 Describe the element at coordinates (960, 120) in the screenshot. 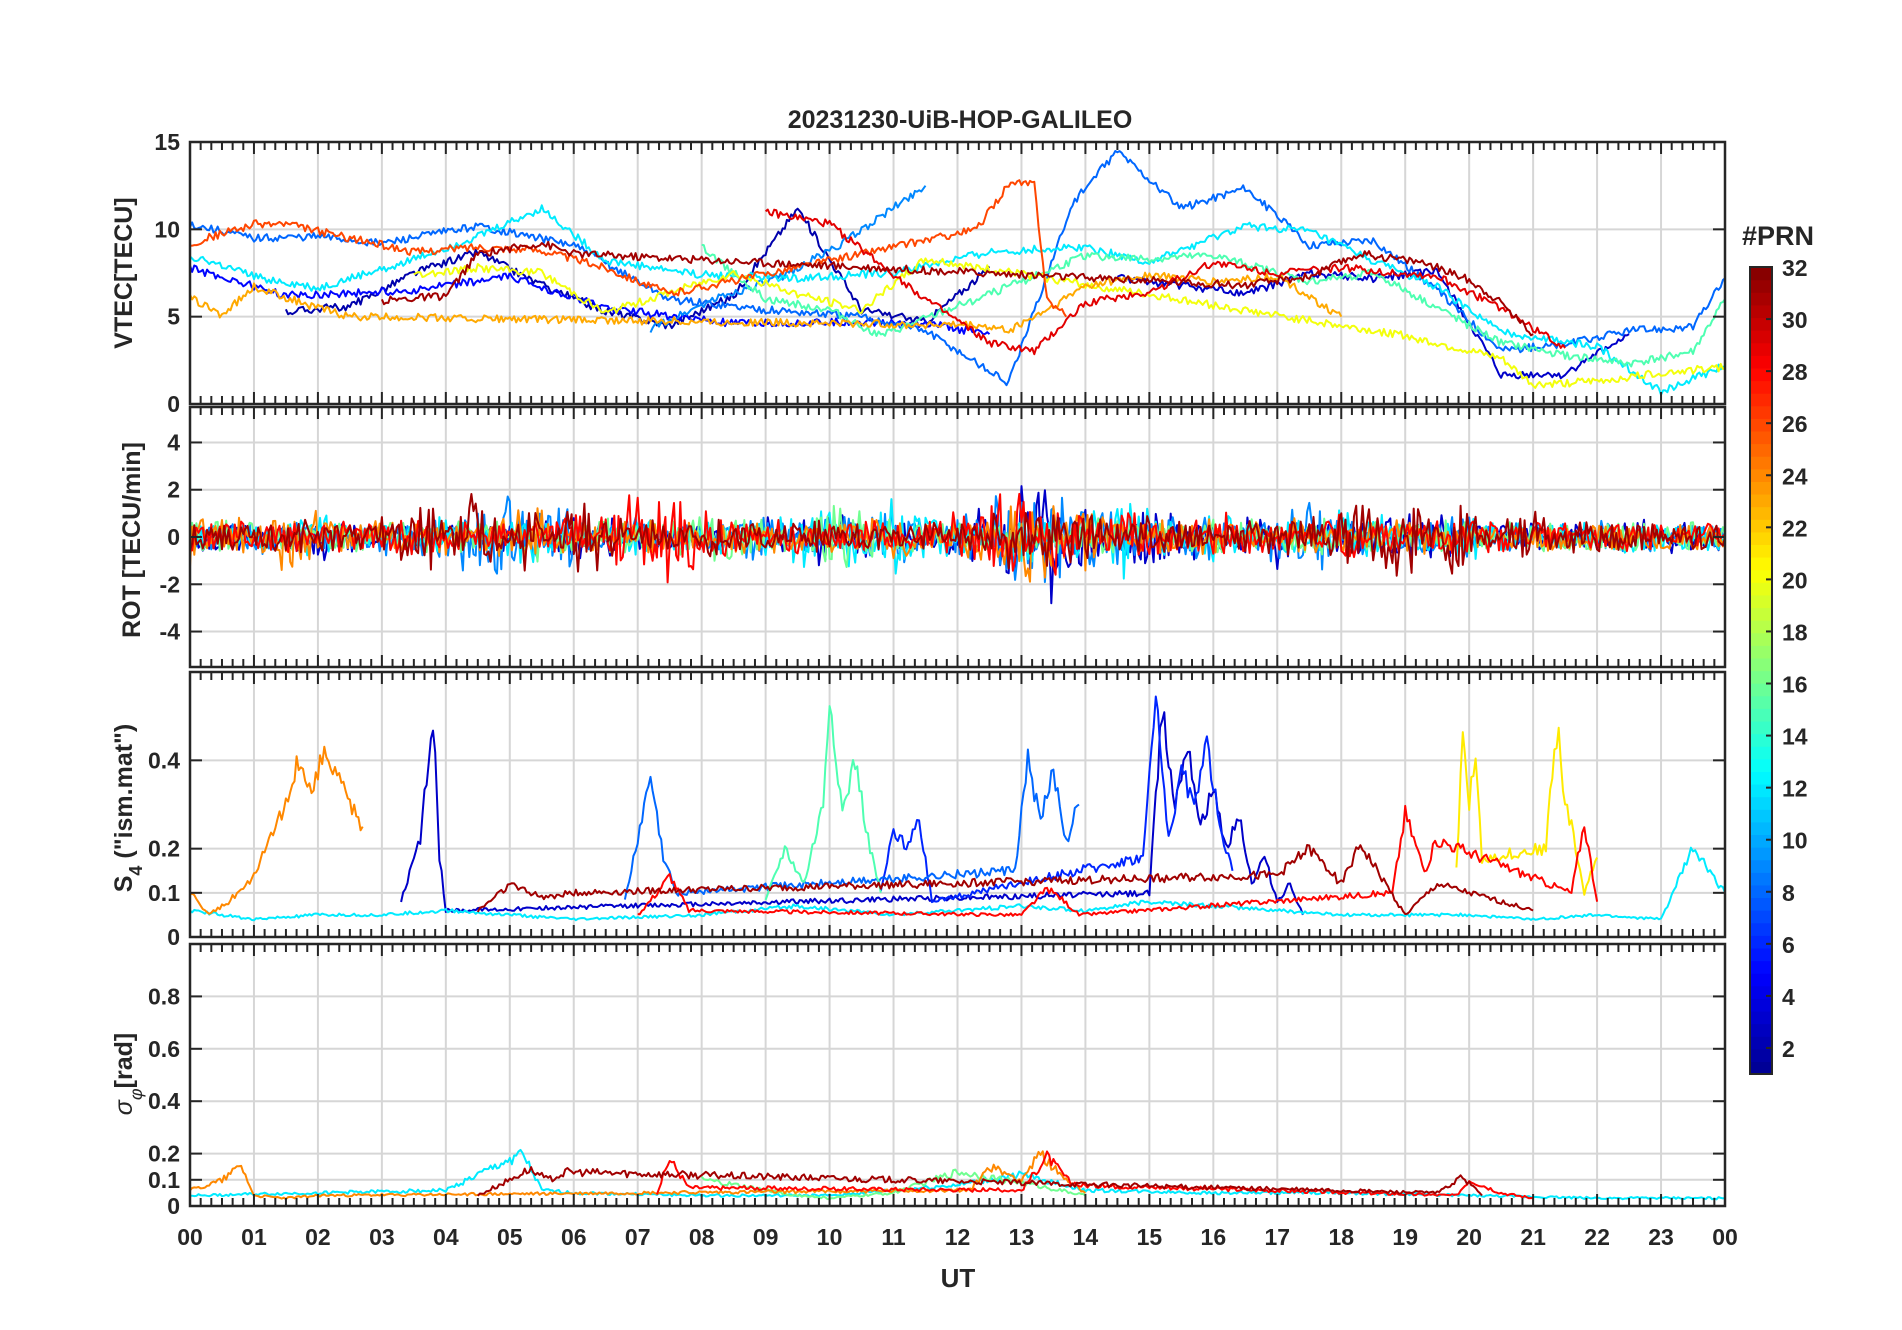

I see `chart-title: 20231230-UiB-HOP-GALILEO` at that location.